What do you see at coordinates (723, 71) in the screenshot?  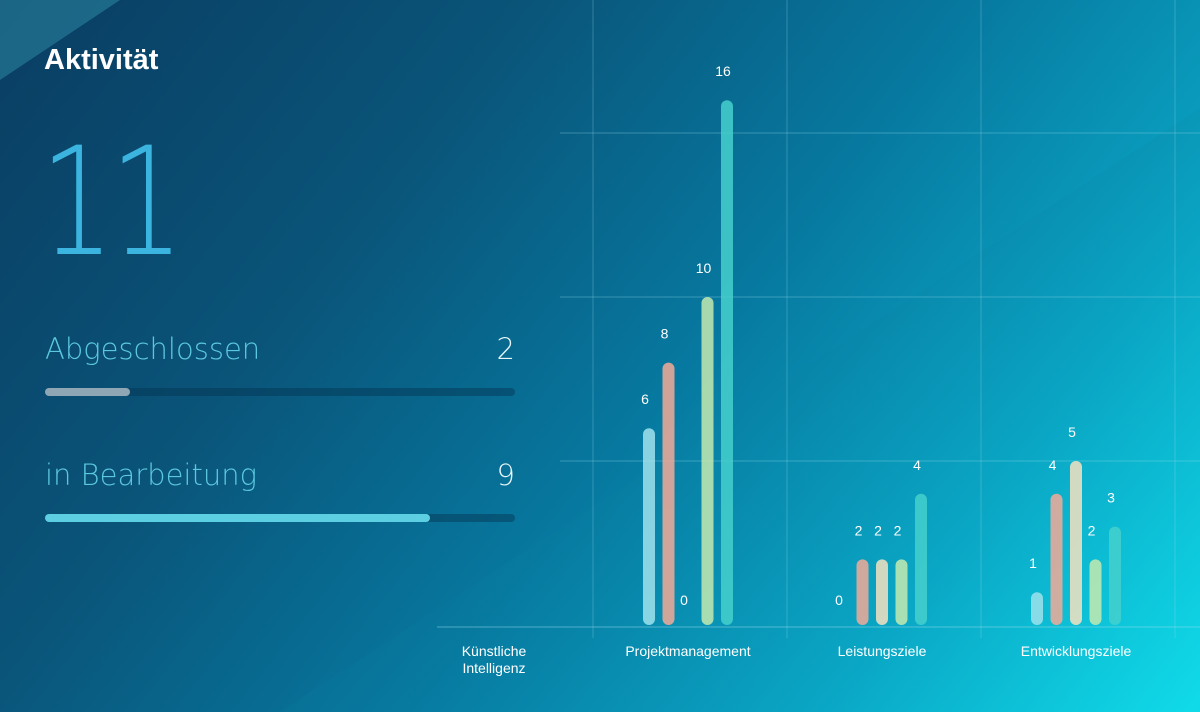 I see `data-label: 16` at bounding box center [723, 71].